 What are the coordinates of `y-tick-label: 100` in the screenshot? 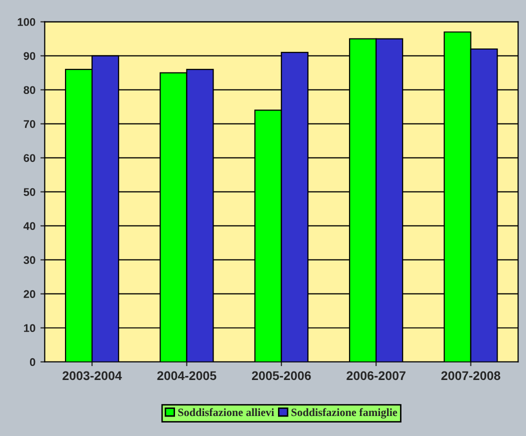 It's located at (27, 22).